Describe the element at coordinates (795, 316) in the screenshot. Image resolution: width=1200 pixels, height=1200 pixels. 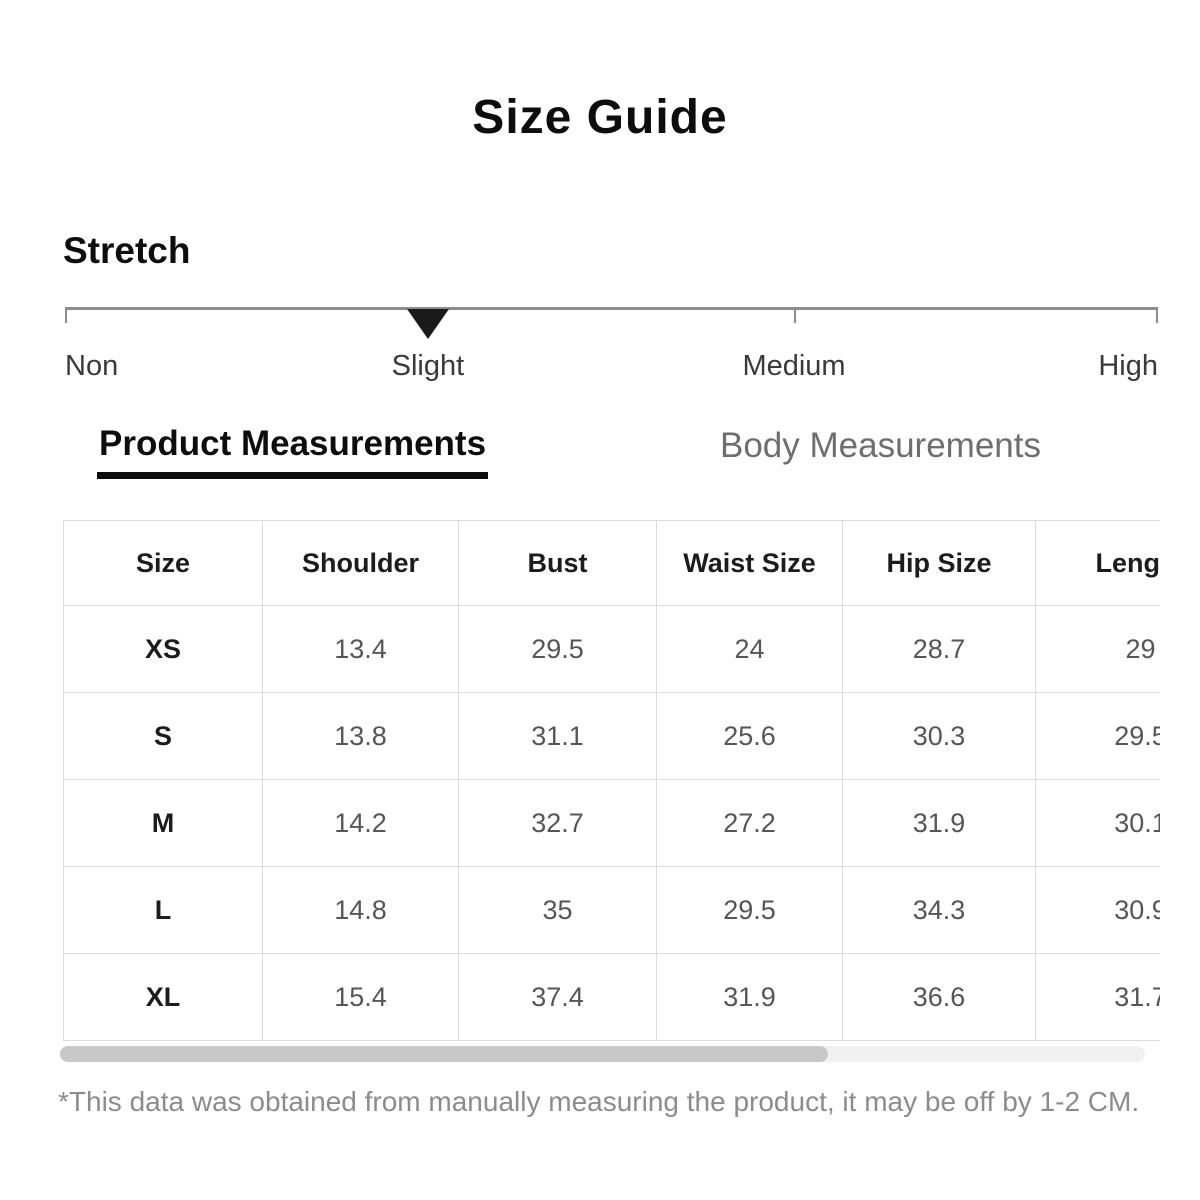
I see `slider-tick-medium` at that location.